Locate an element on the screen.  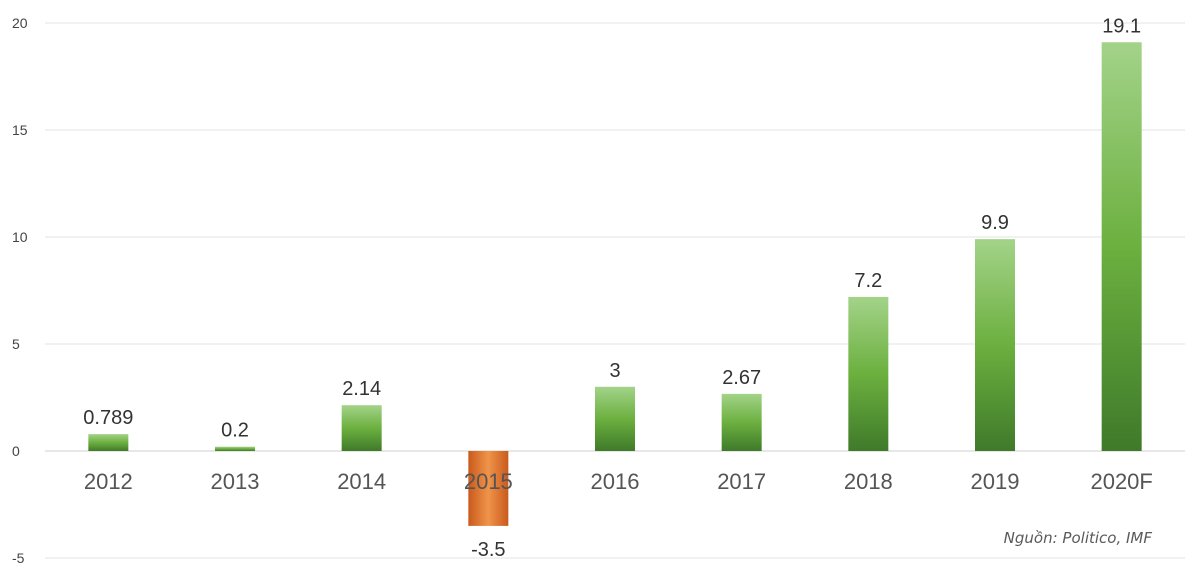
y-tick-label: 15 is located at coordinates (20, 130).